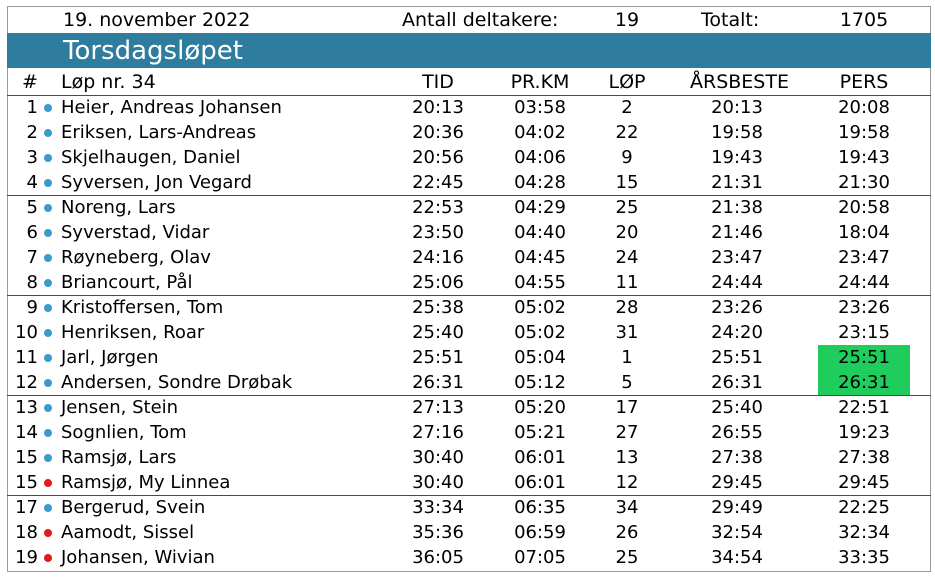  What do you see at coordinates (540, 182) in the screenshot?
I see `pace-cell: 04:28` at bounding box center [540, 182].